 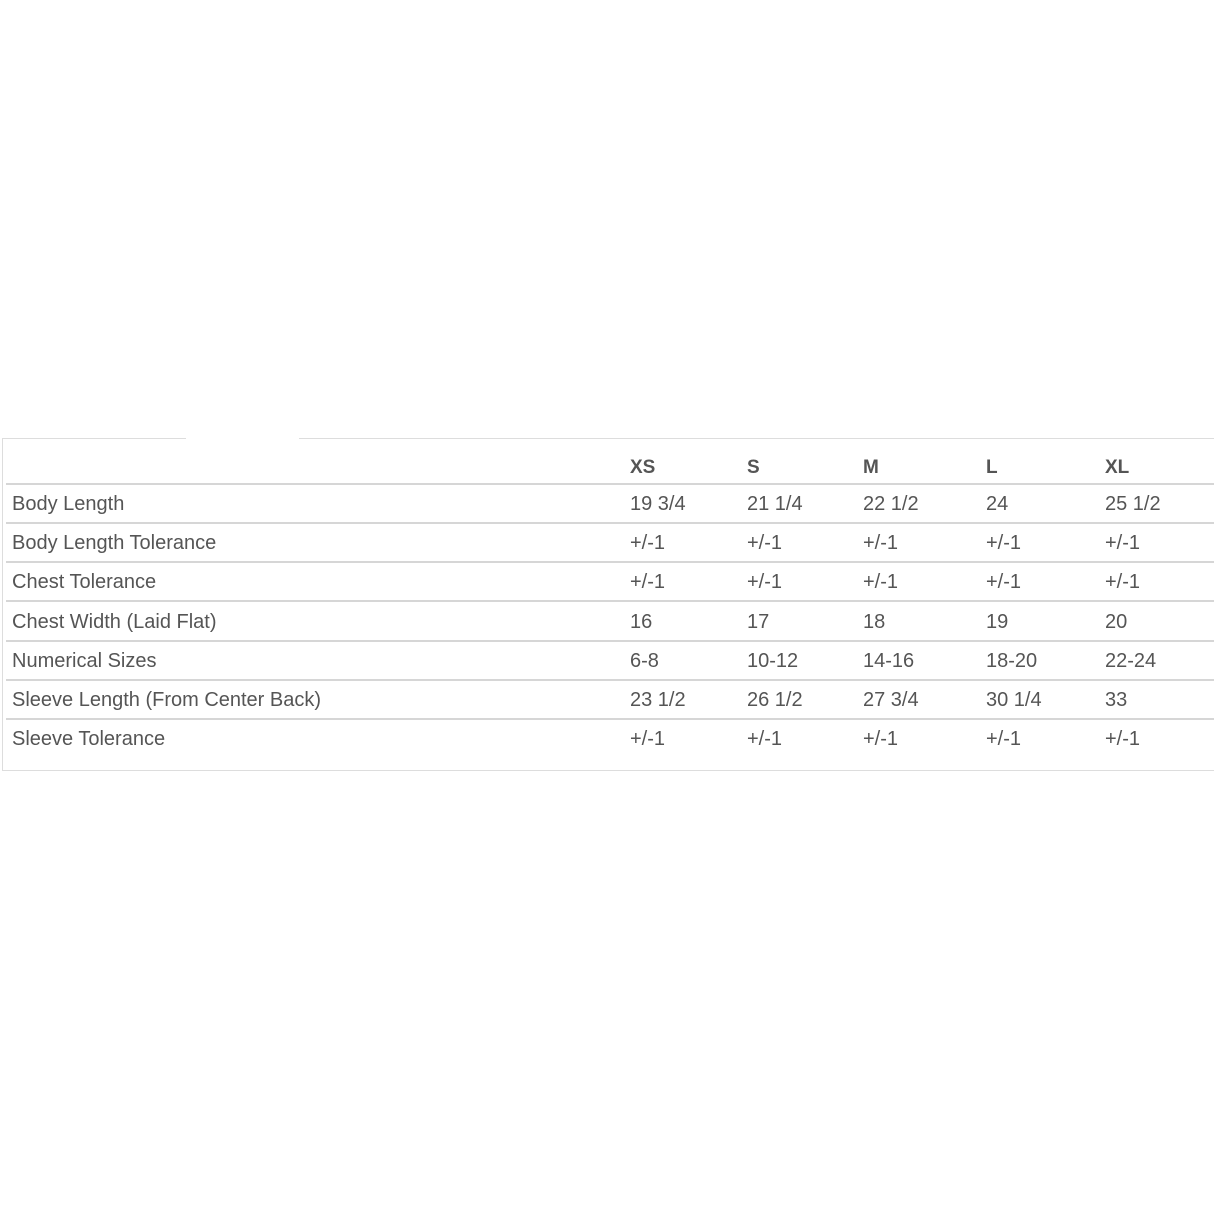 I want to click on table-row: Sleeve Tolerance +/-1 +/-1 +/-1 +/-1 +/-1, so click(x=610, y=739).